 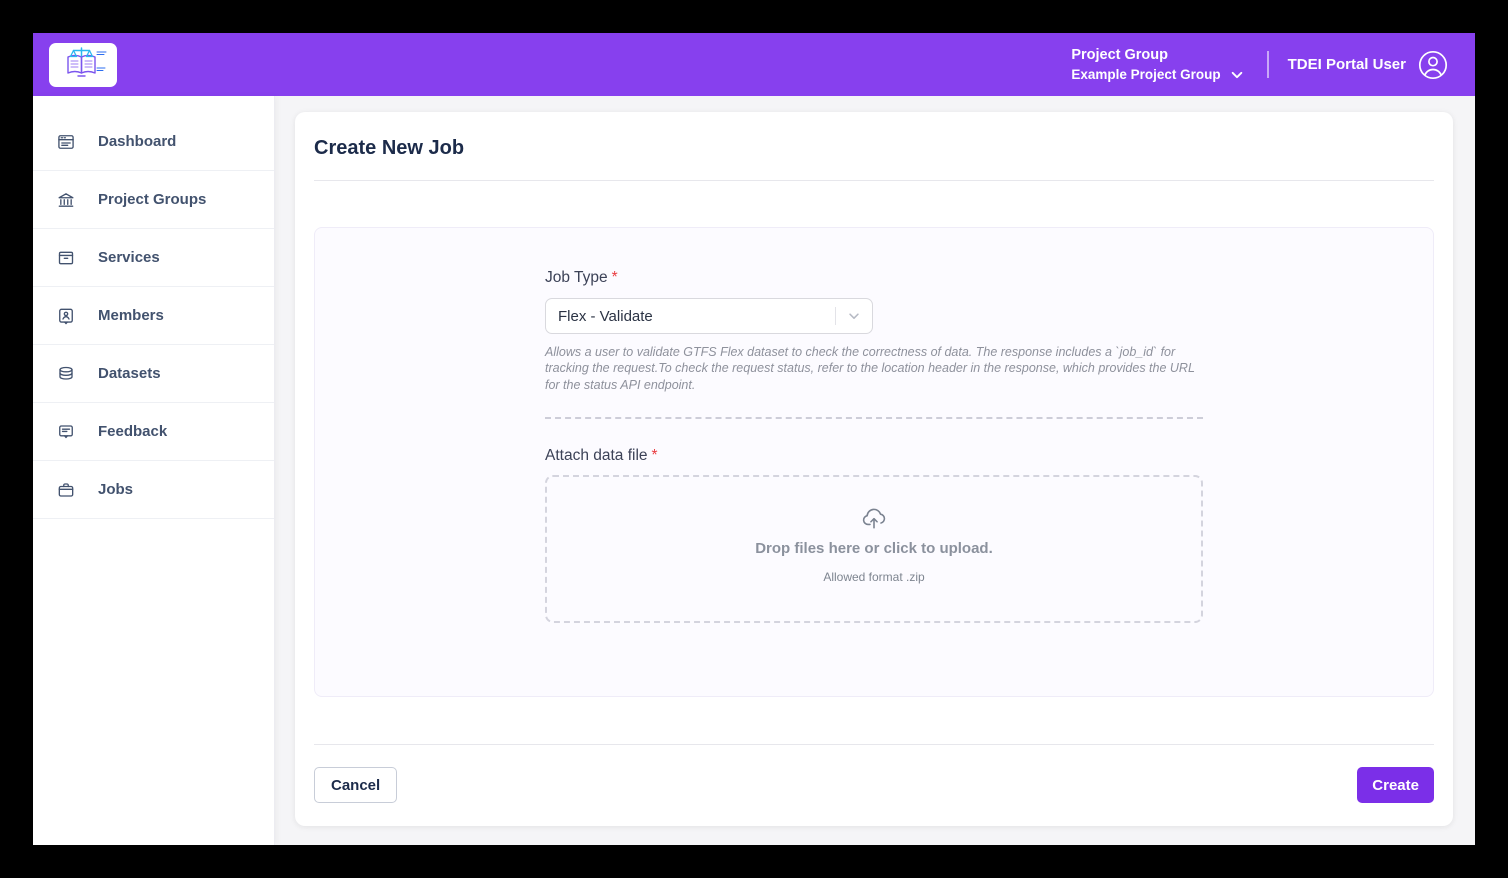 What do you see at coordinates (133, 431) in the screenshot?
I see `sidebar-item-label: Feedback` at bounding box center [133, 431].